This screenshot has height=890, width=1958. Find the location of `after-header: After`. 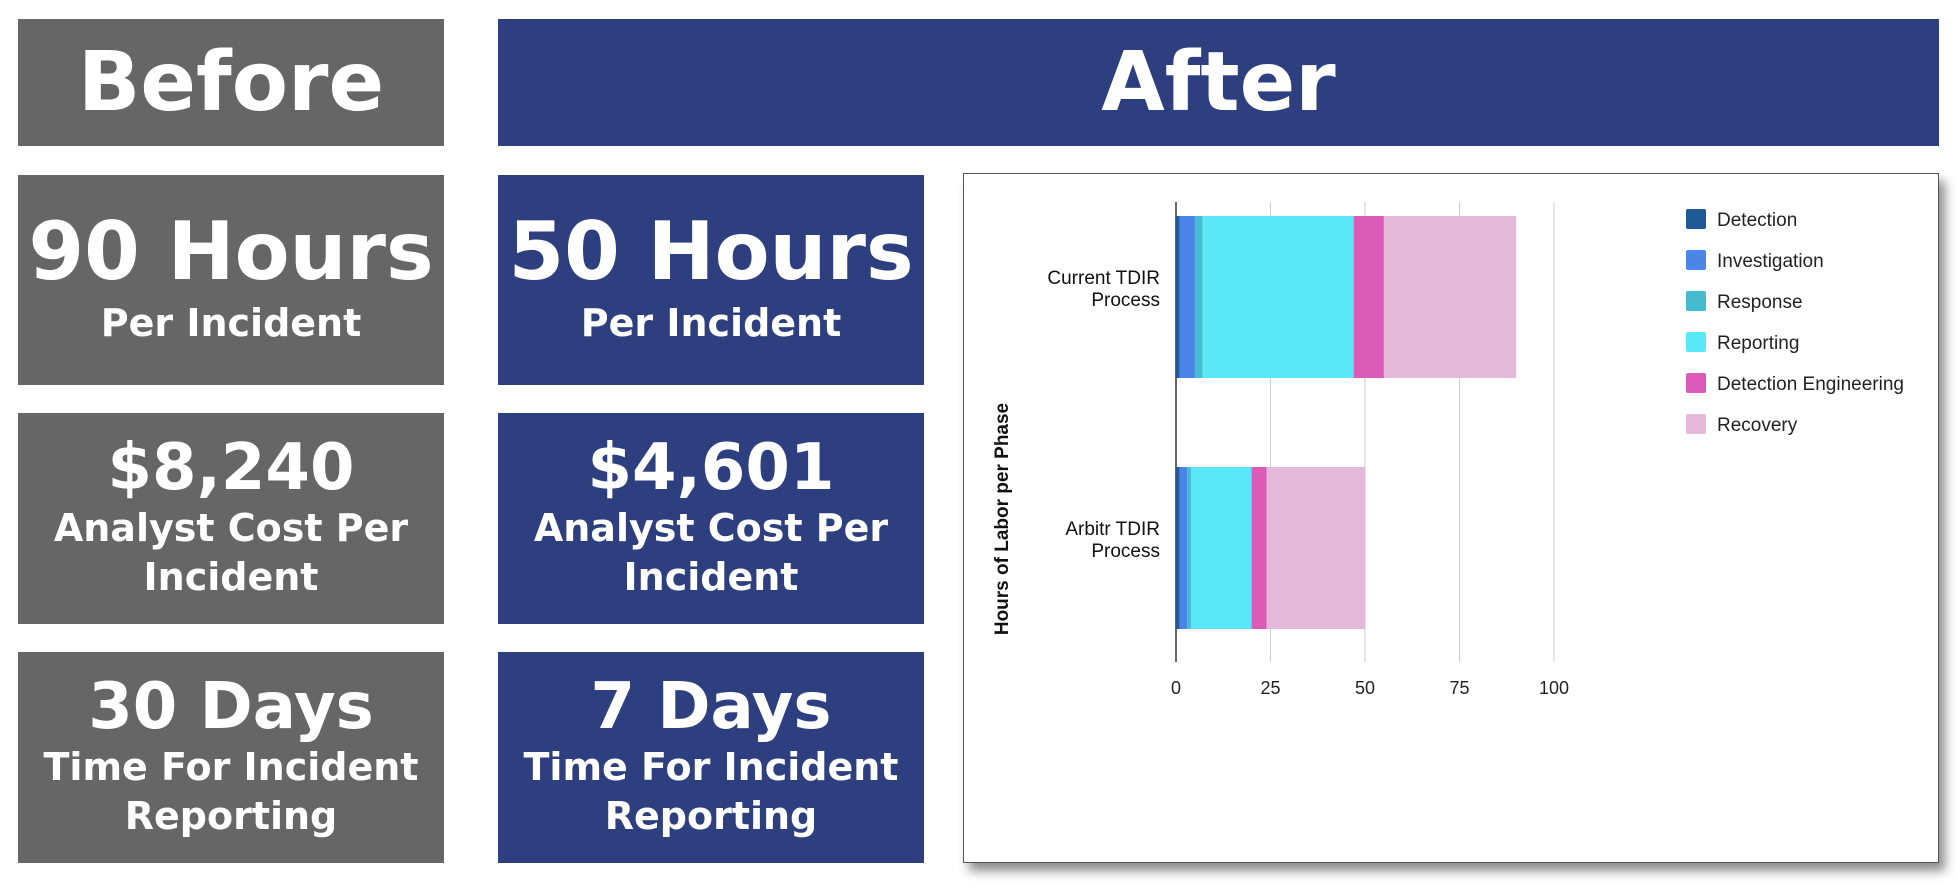

after-header: After is located at coordinates (1218, 82).